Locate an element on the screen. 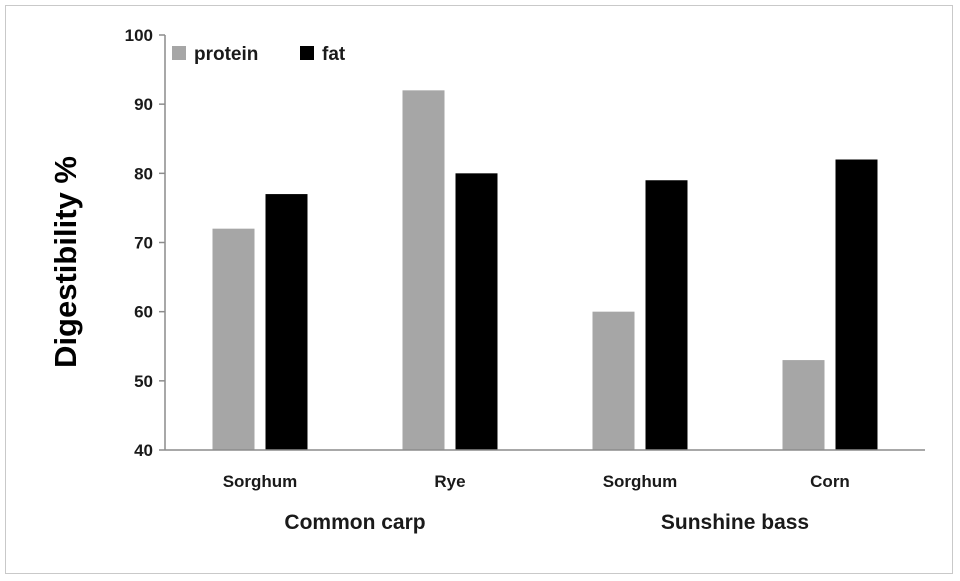 The image size is (960, 581). y-tick-label: 70 is located at coordinates (143, 243).